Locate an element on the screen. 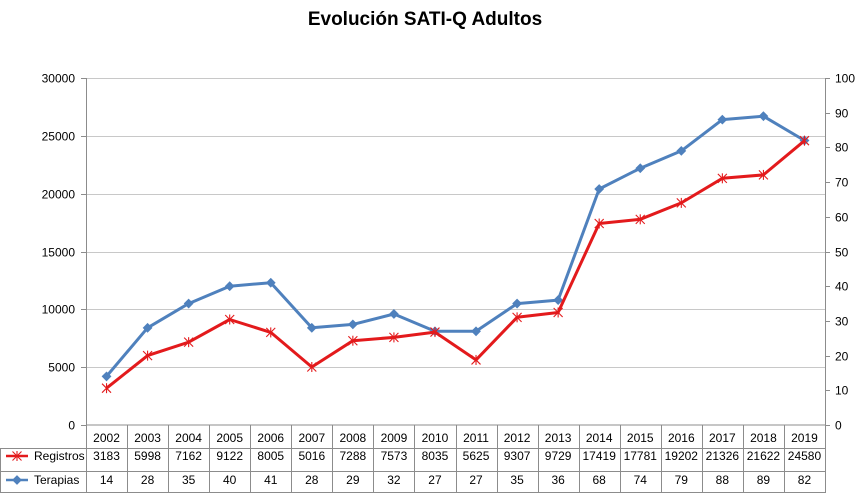 Image resolution: width=863 pixels, height=498 pixels. category-label: 2005 is located at coordinates (229, 438).